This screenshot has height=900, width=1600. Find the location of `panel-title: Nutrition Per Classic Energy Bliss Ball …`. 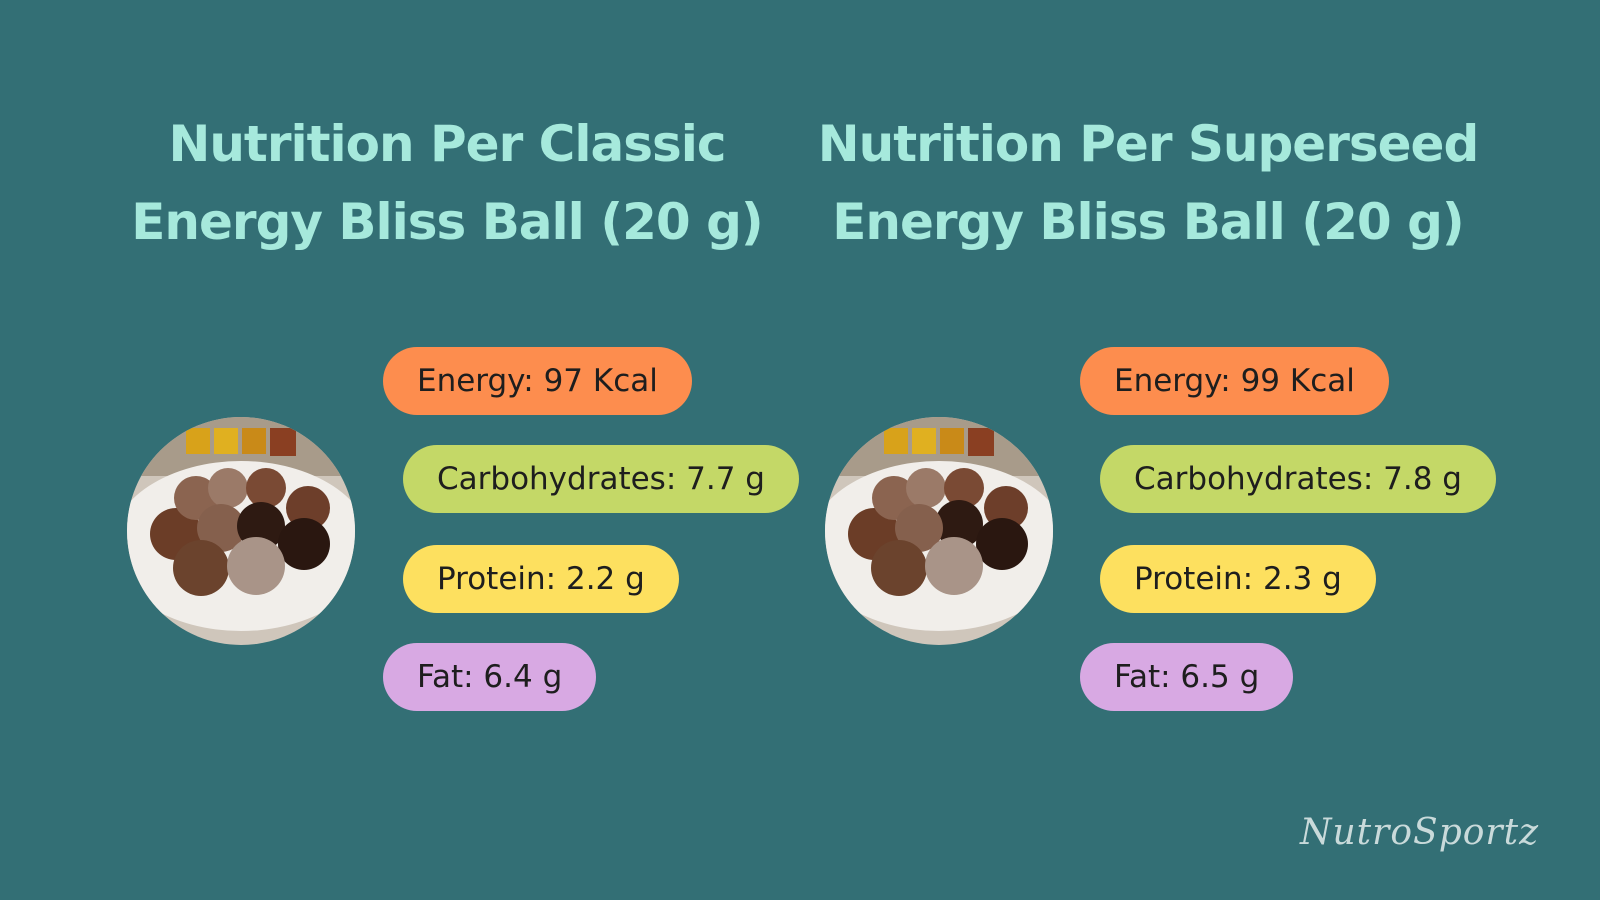

panel-title: Nutrition Per Classic Energy Bliss Ball … is located at coordinates (447, 183).